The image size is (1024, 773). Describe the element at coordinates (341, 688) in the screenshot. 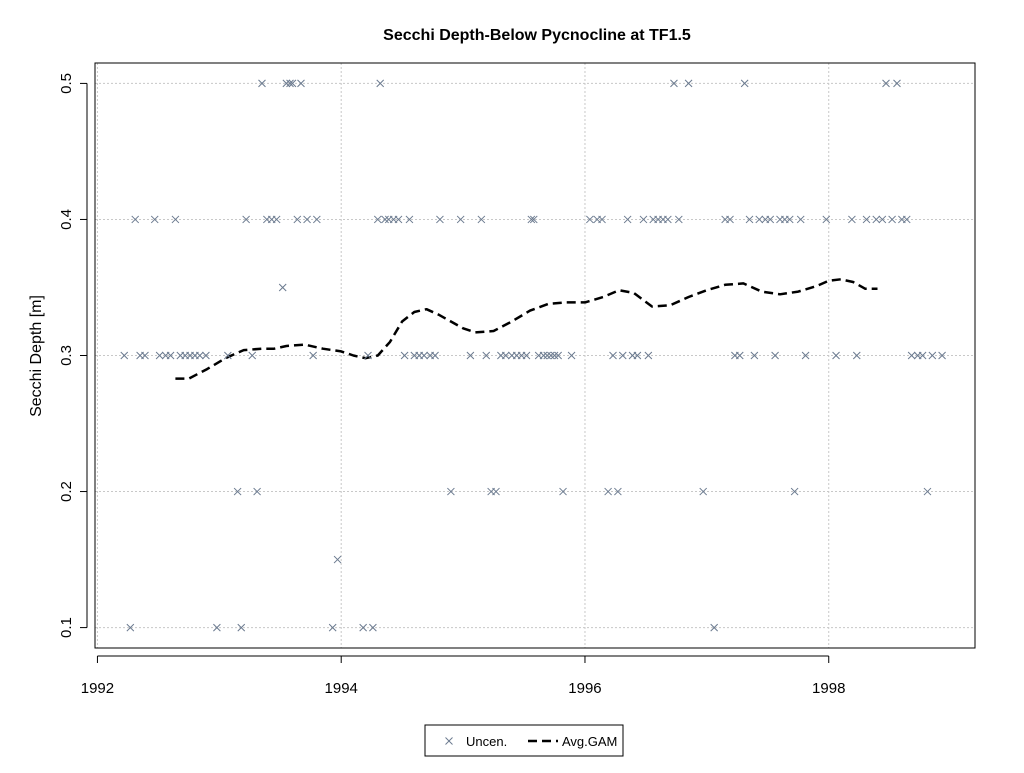

I see `x-tick-label: 1994` at that location.